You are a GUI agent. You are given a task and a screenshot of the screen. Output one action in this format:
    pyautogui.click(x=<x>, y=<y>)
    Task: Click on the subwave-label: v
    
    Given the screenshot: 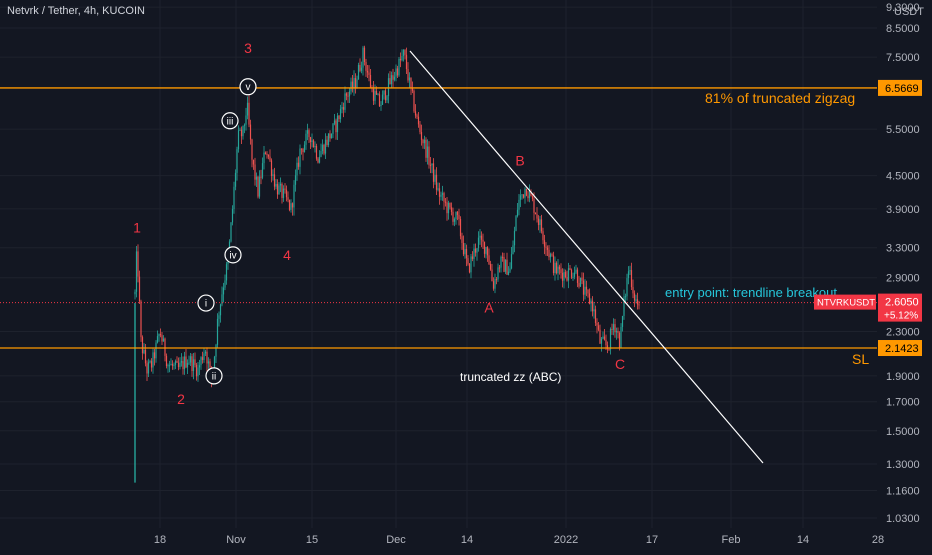 What is the action you would take?
    pyautogui.click(x=248, y=87)
    